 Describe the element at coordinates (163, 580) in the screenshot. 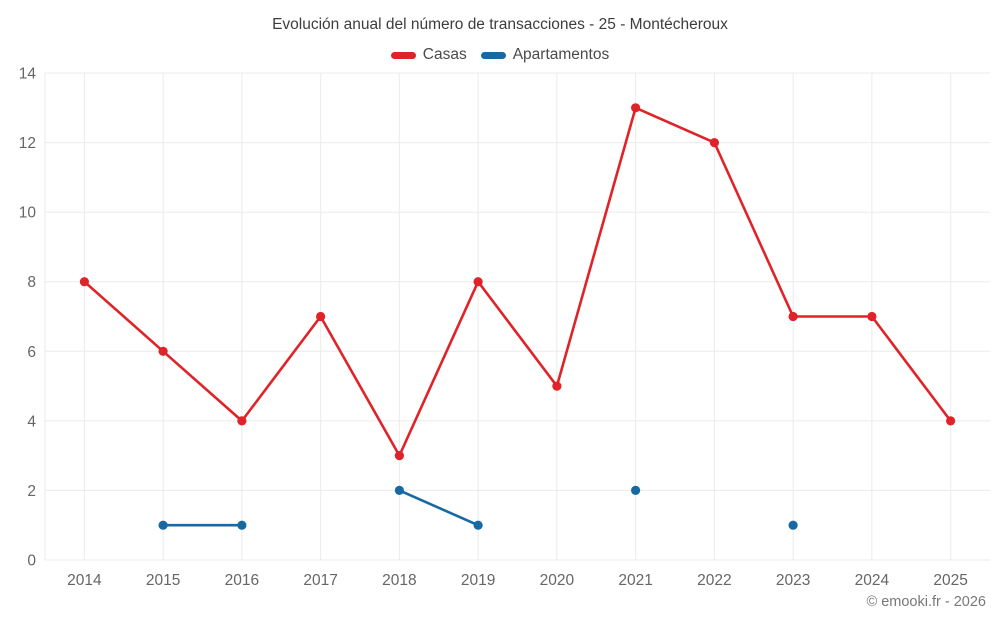

I see `x-axis-tick-label: 2015` at that location.